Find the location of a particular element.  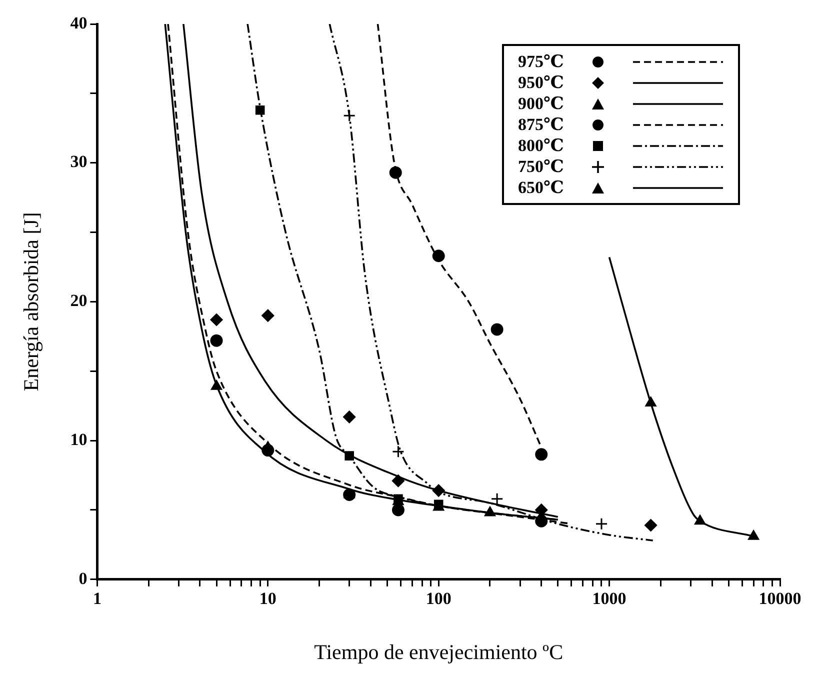

x-axis-title: Tiempo de envejecimiento ºC is located at coordinates (439, 652).